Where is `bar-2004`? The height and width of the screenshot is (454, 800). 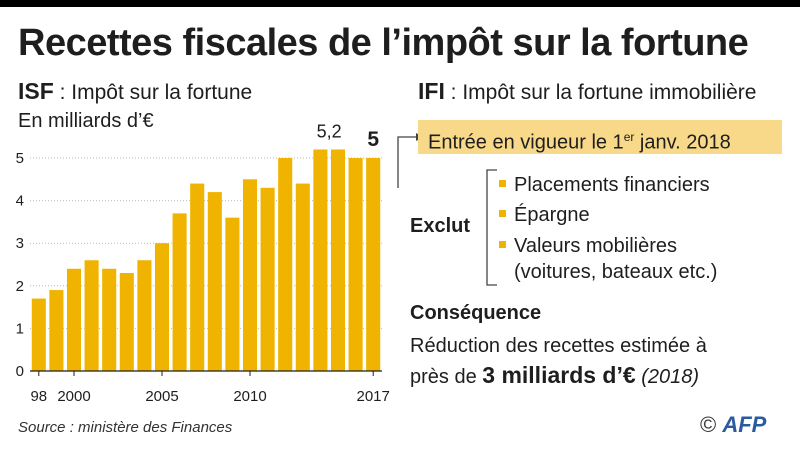
bar-2004 is located at coordinates (144, 315).